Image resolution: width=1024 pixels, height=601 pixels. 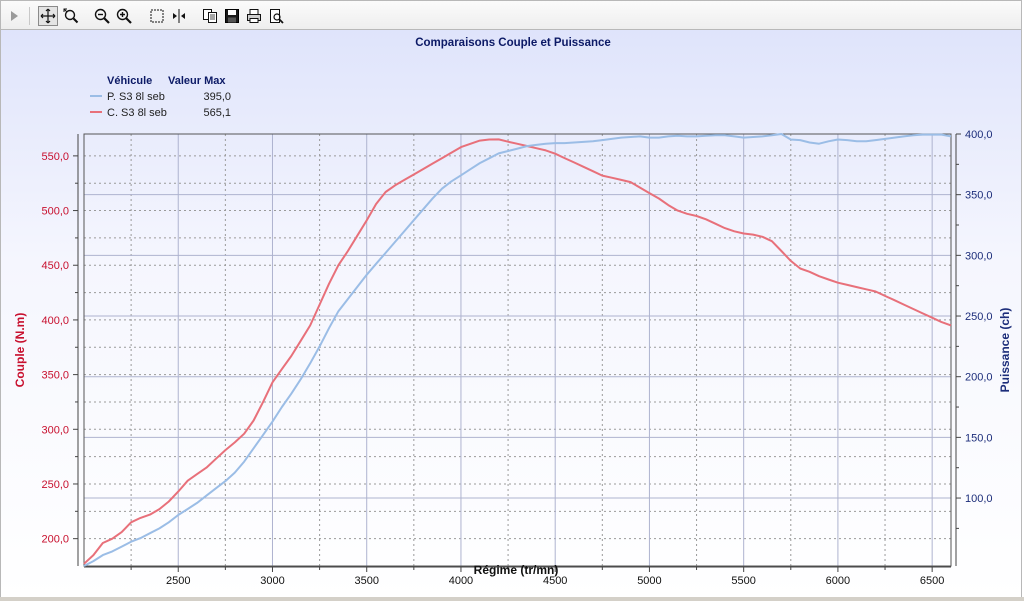 I want to click on x-axis-tick-label: 4000, so click(x=461, y=581).